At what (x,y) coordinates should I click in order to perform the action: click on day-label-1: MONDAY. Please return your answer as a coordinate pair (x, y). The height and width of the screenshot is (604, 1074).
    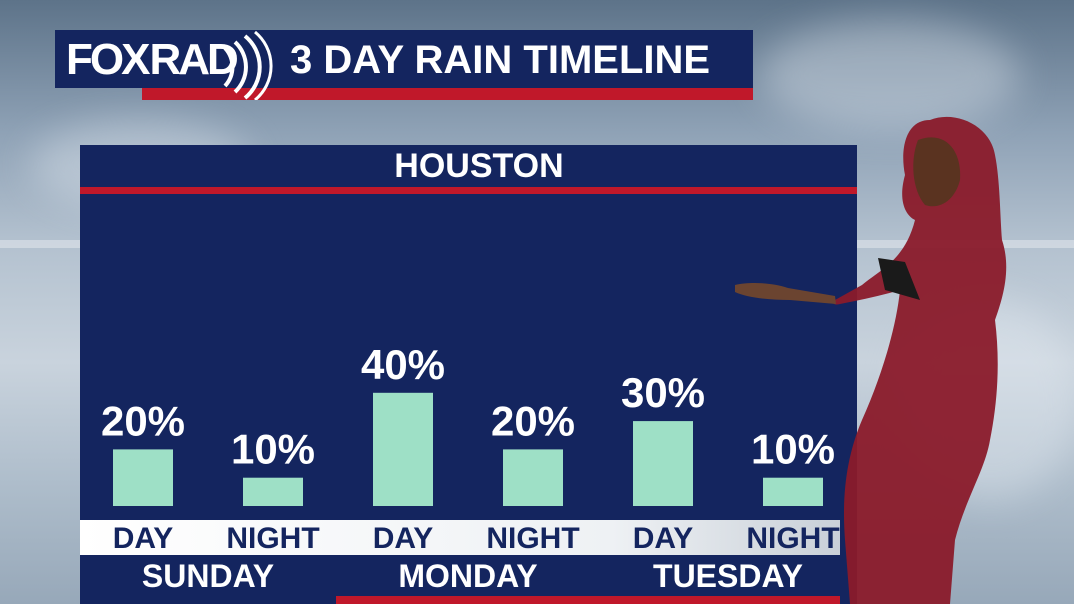
    Looking at the image, I should click on (467, 576).